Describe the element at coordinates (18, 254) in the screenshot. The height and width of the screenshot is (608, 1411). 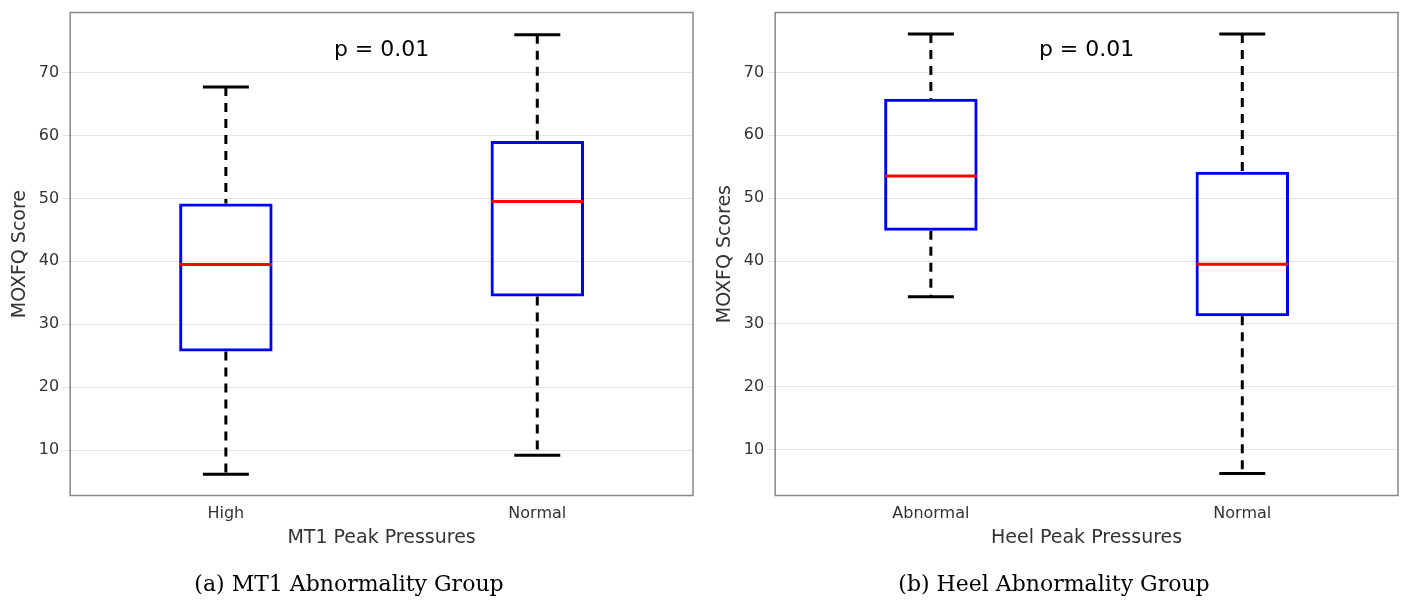
I see `y-axis-title: MOXFQ Score` at that location.